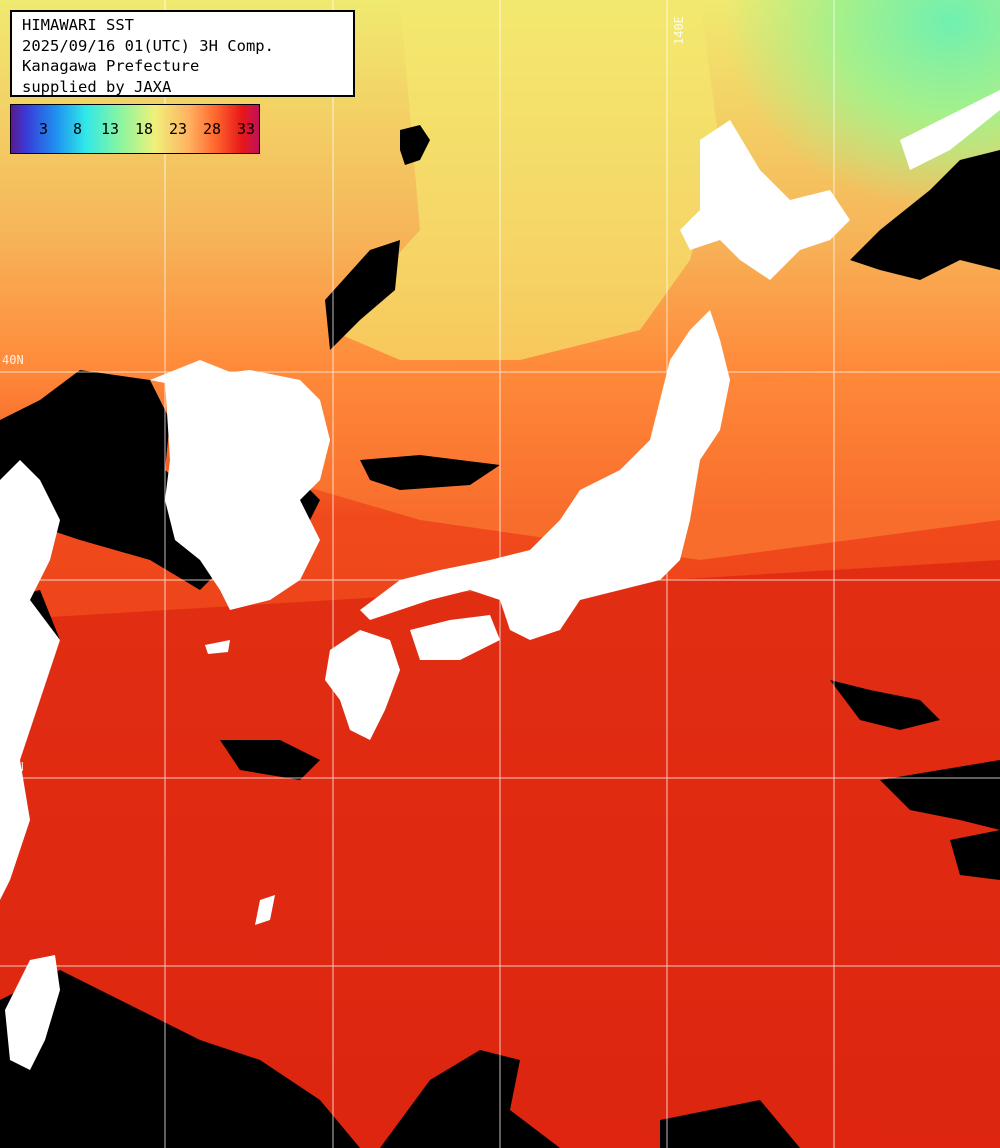 Image resolution: width=1000 pixels, height=1148 pixels. I want to click on temperature-legend: 3 8 13 18 23 28 33, so click(135, 129).